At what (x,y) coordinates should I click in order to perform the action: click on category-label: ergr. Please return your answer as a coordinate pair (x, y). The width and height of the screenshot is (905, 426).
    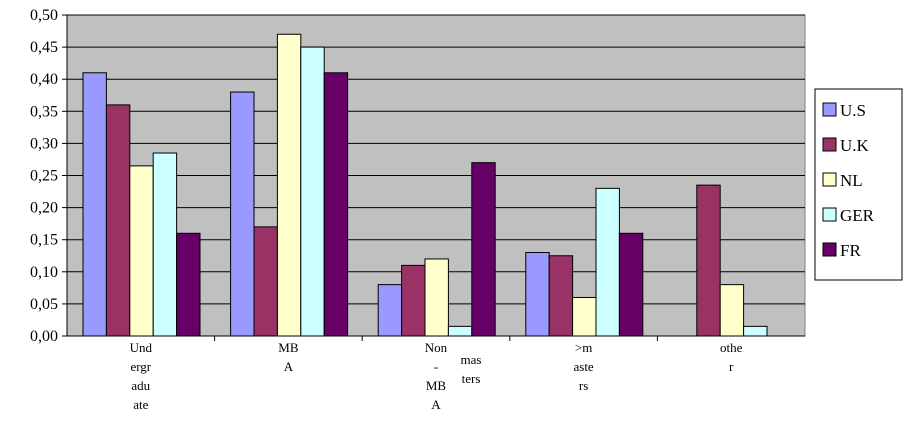
    Looking at the image, I should click on (140, 366).